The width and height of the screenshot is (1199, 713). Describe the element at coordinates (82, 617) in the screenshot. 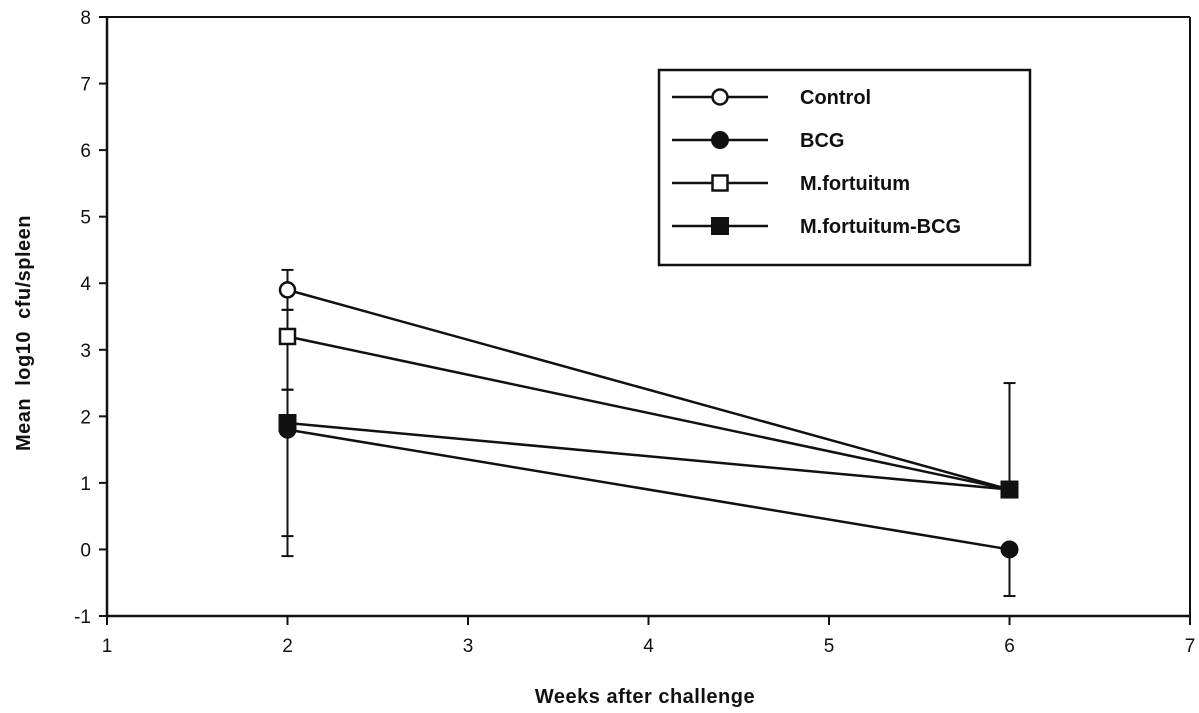

I see `y-tick-label: -1` at that location.